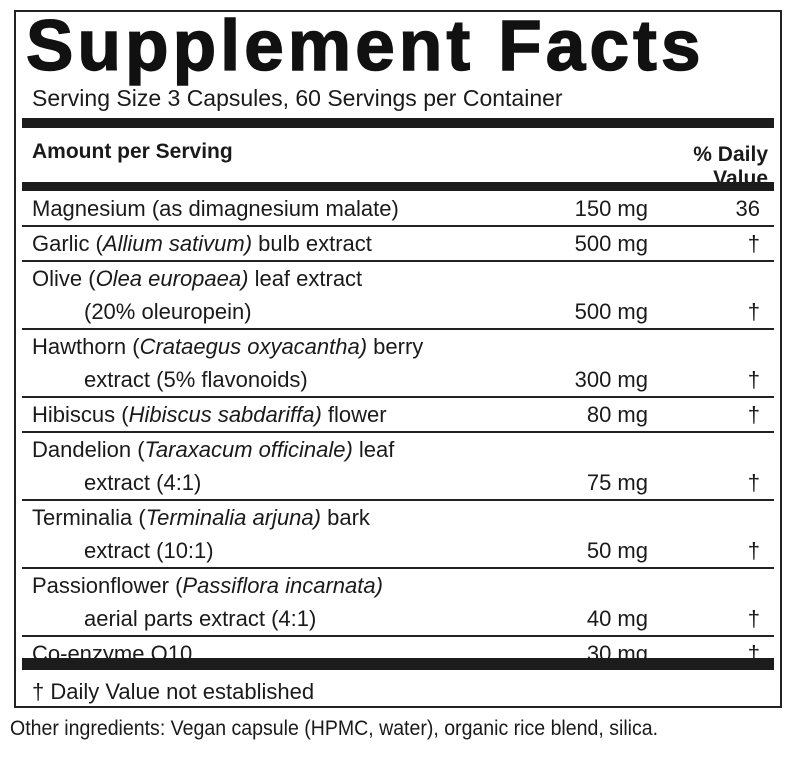 The height and width of the screenshot is (757, 800). Describe the element at coordinates (173, 691) in the screenshot. I see `footnote: † Daily Value not established` at that location.